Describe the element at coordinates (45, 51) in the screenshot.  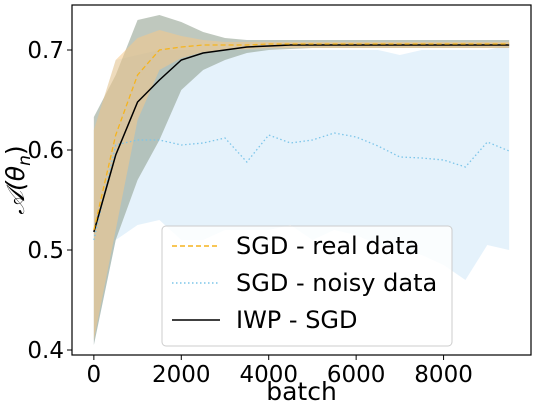
I see `y-tick-label: 0.7` at that location.